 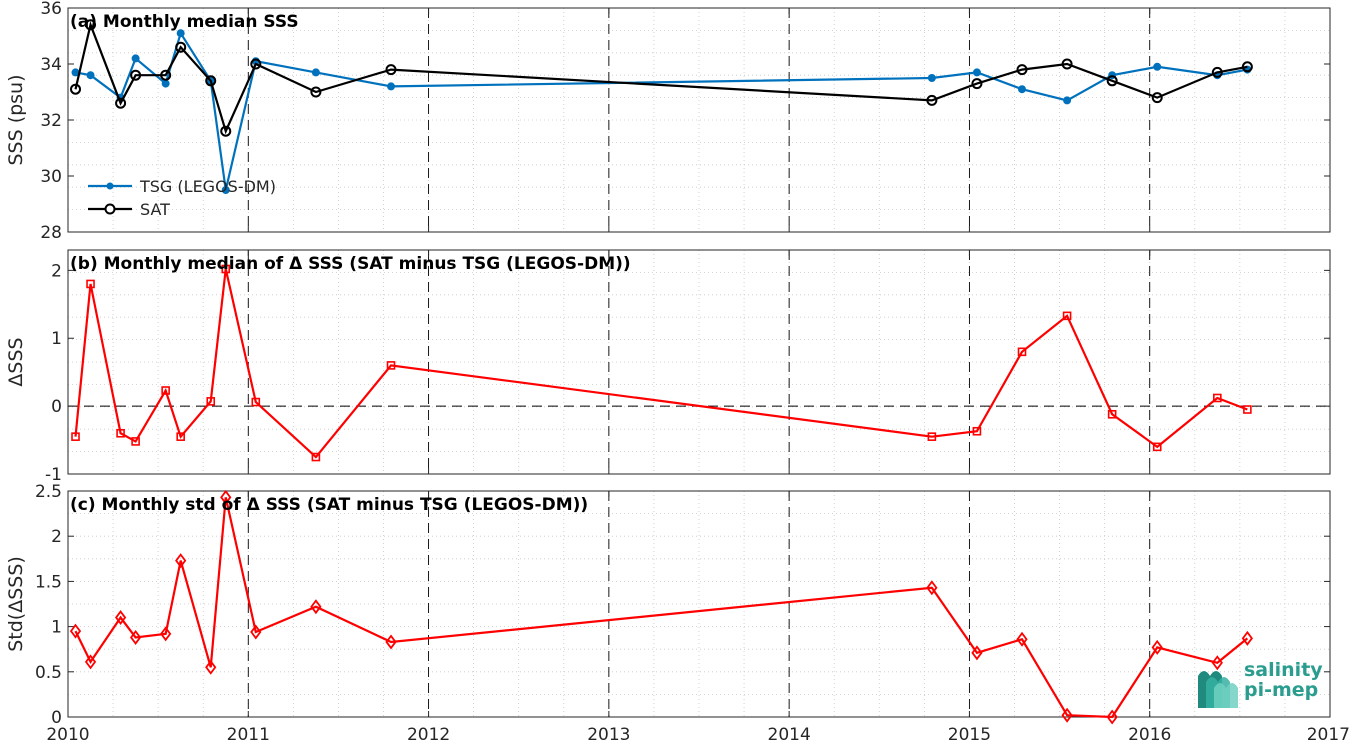 What do you see at coordinates (48, 582) in the screenshot?
I see `y-tick-label: 1.5` at bounding box center [48, 582].